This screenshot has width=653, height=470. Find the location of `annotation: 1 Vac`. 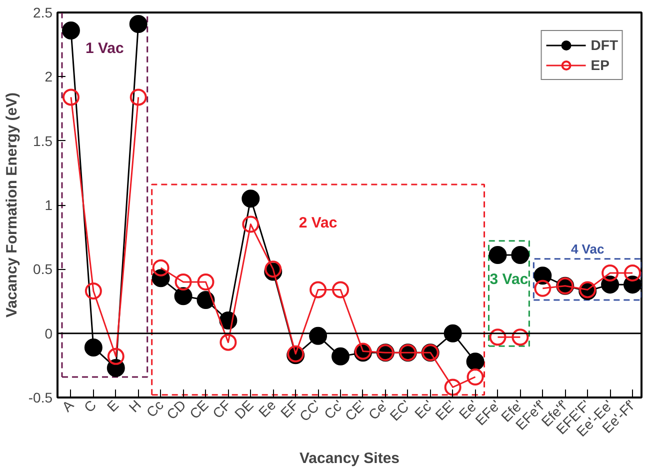

annotation: 1 Vac is located at coordinates (104, 48).